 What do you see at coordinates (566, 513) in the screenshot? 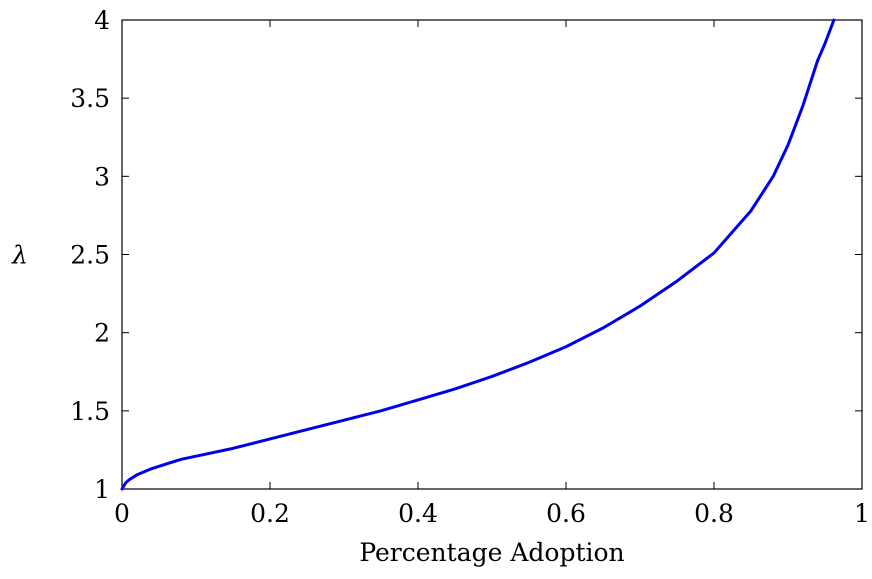
I see `x-tick-label: 0.6` at bounding box center [566, 513].